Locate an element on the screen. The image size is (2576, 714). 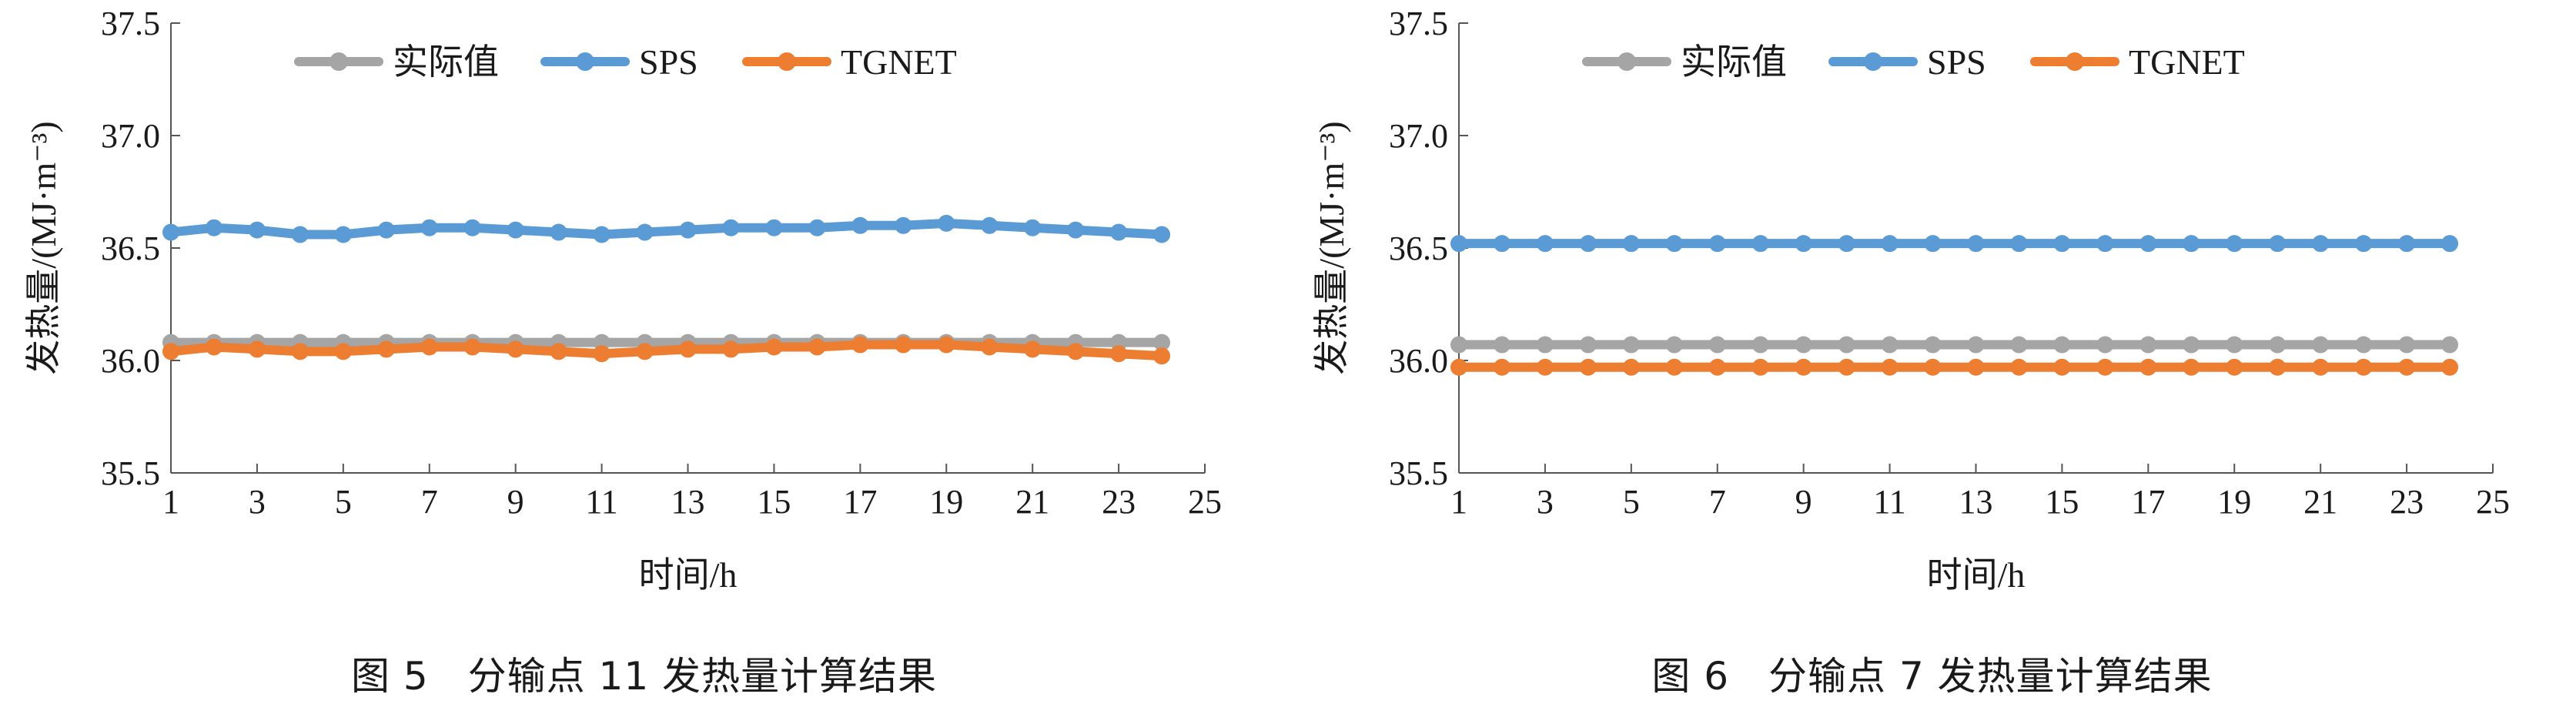
x-tick-label: 3 is located at coordinates (257, 502).